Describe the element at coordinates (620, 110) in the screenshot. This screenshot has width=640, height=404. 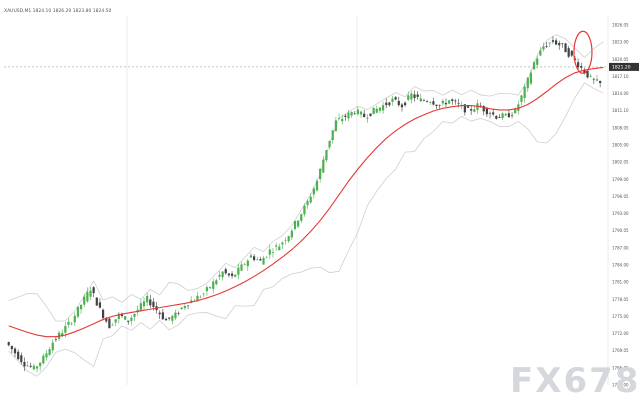
I see `y-tick-label: 1811.10` at that location.